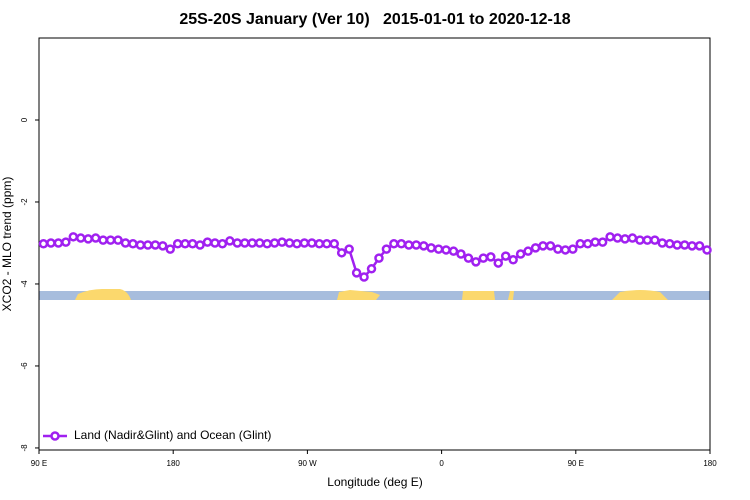 The width and height of the screenshot is (750, 500). I want to click on x-tick-label: 0, so click(441, 463).